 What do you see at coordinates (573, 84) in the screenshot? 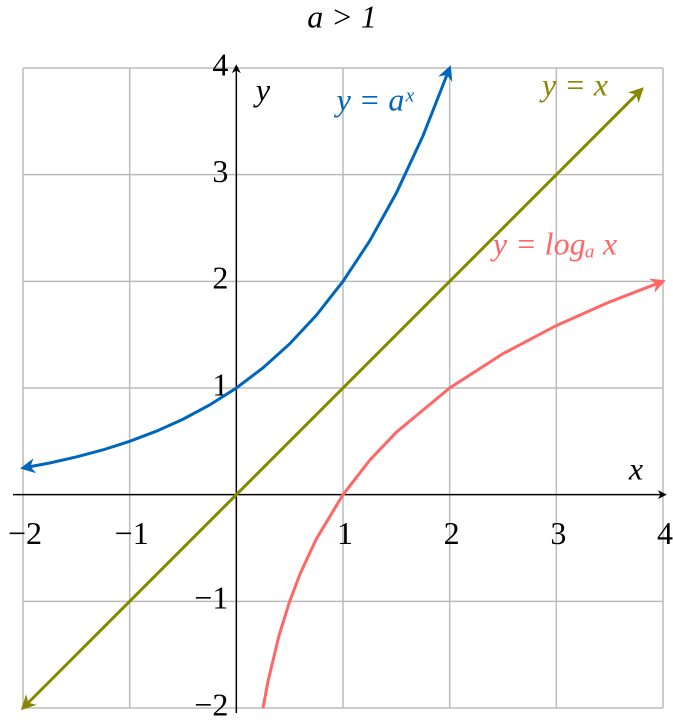
I see `series-label: y = x` at bounding box center [573, 84].